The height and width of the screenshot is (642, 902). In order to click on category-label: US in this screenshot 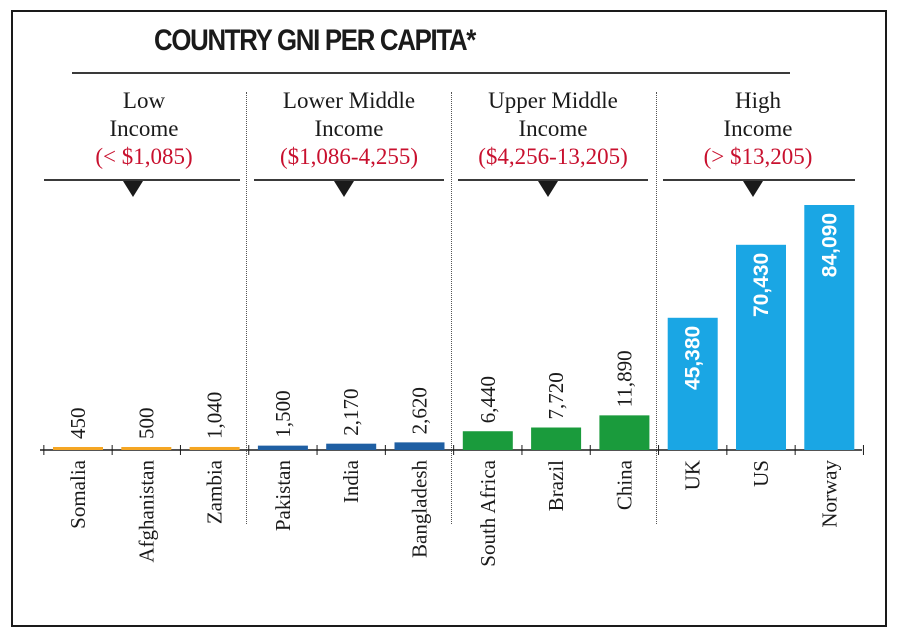, I will do `click(761, 473)`.